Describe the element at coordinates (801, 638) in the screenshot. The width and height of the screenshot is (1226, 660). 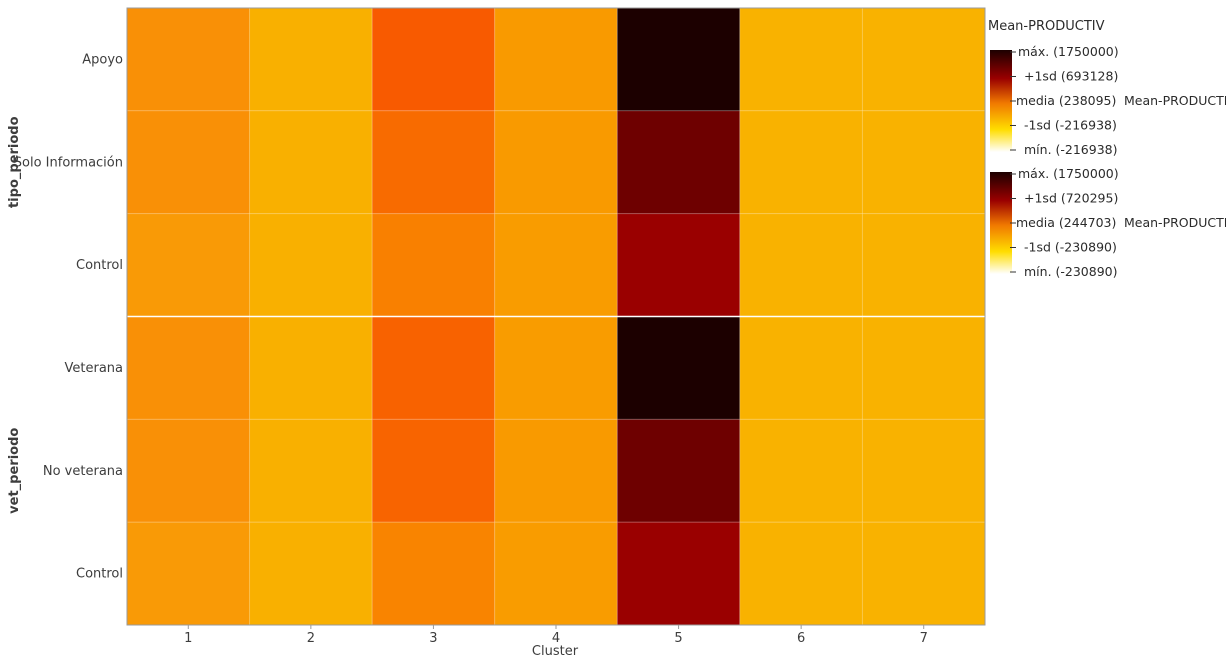
I see `column-label: 6` at that location.